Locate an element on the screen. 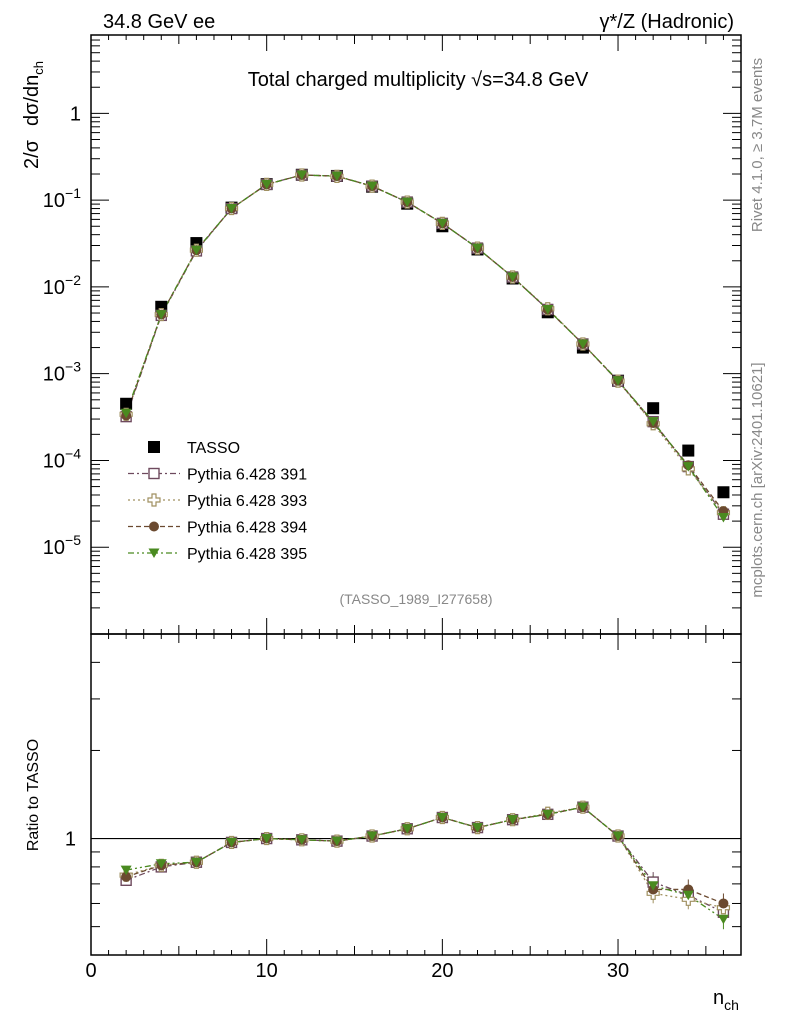 The width and height of the screenshot is (786, 1024). header-left: 34.8 GeV ee is located at coordinates (159, 22).